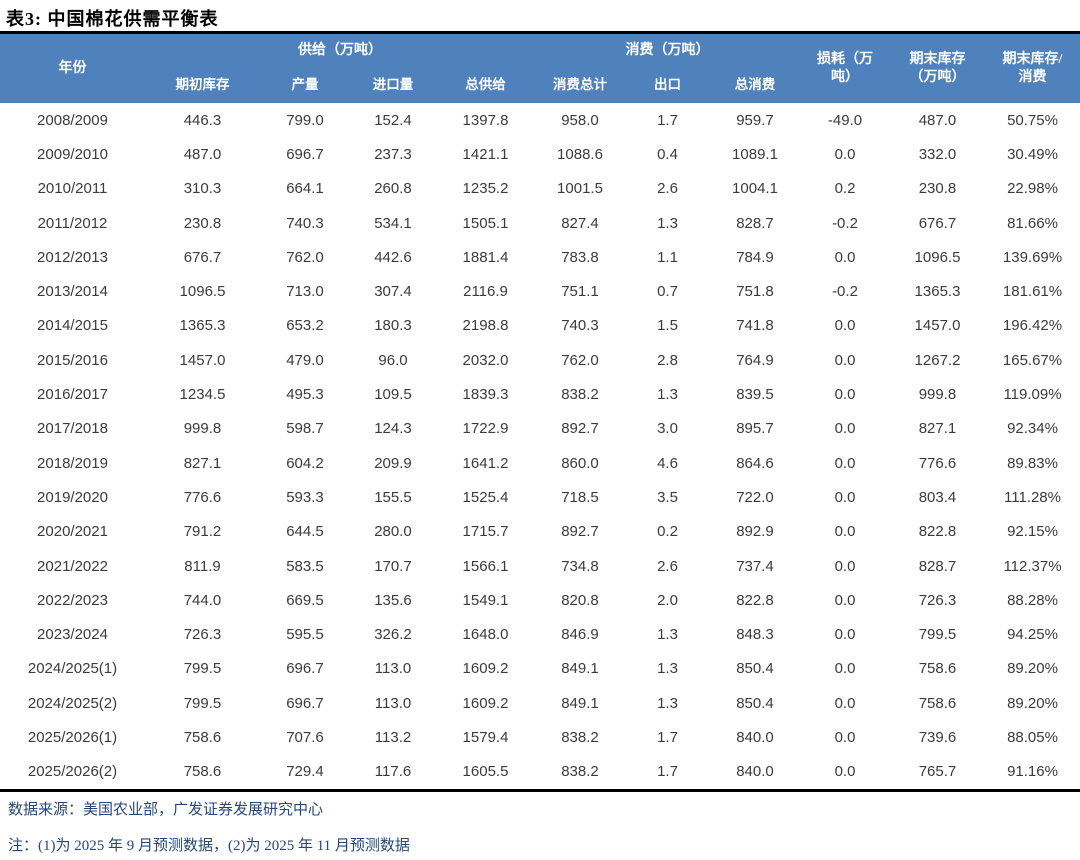  I want to click on cell-exports: 2.8, so click(667, 360).